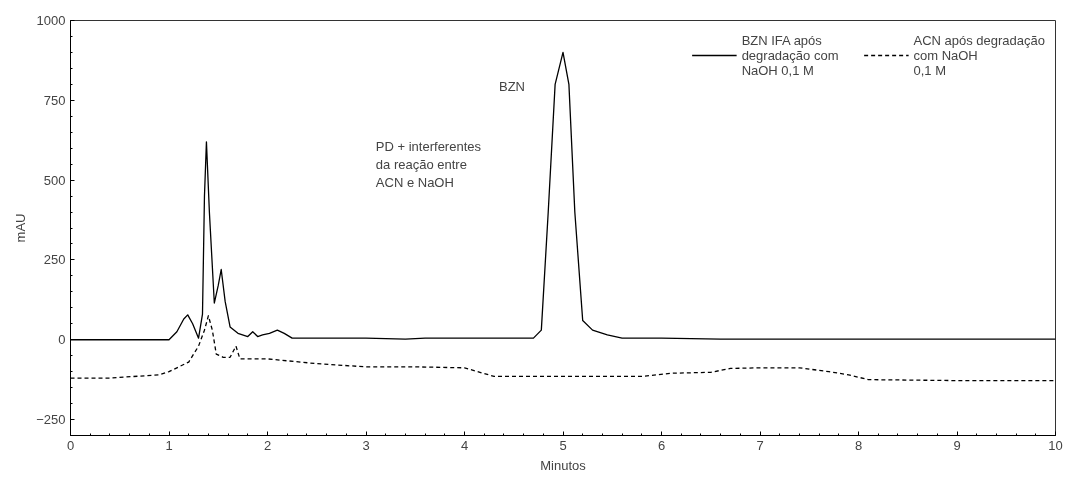 The image size is (1083, 481). I want to click on x-tick-label: 10, so click(1055, 445).